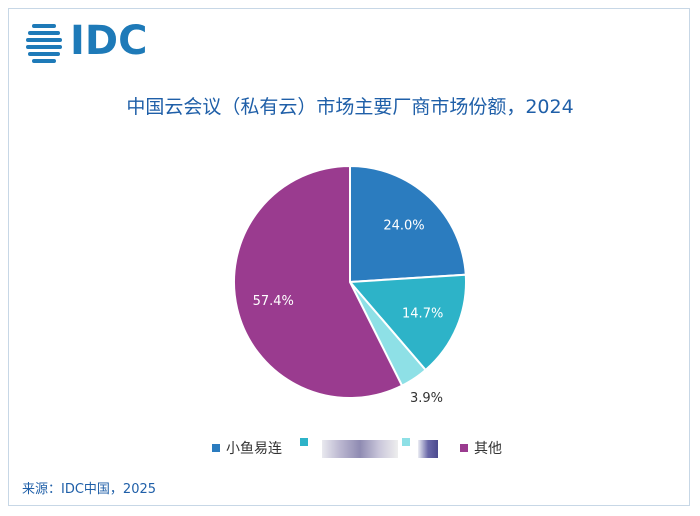 Image resolution: width=700 pixels, height=516 pixels. Describe the element at coordinates (350, 107) in the screenshot. I see `chart-title: 中国云会议（私有云）市场主要厂商市场份额，2024` at that location.